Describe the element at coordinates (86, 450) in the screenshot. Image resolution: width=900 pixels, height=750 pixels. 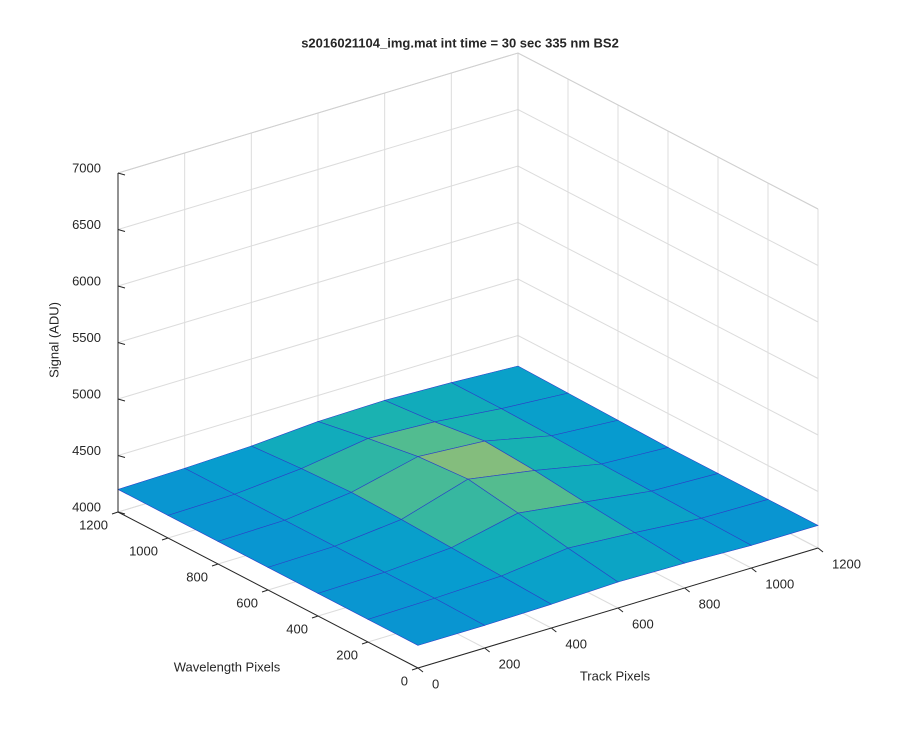
I see `z-tick-label: 4500` at that location.